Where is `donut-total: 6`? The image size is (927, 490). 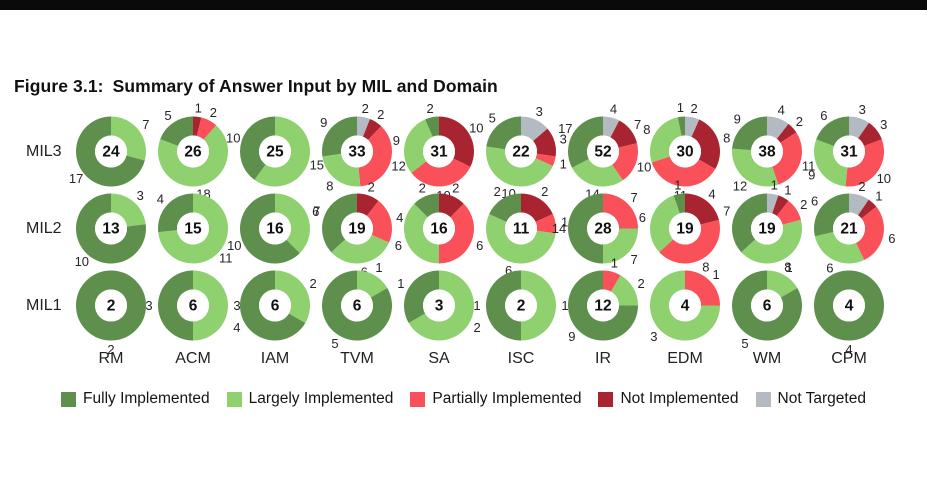
donut-total: 6 is located at coordinates (275, 306).